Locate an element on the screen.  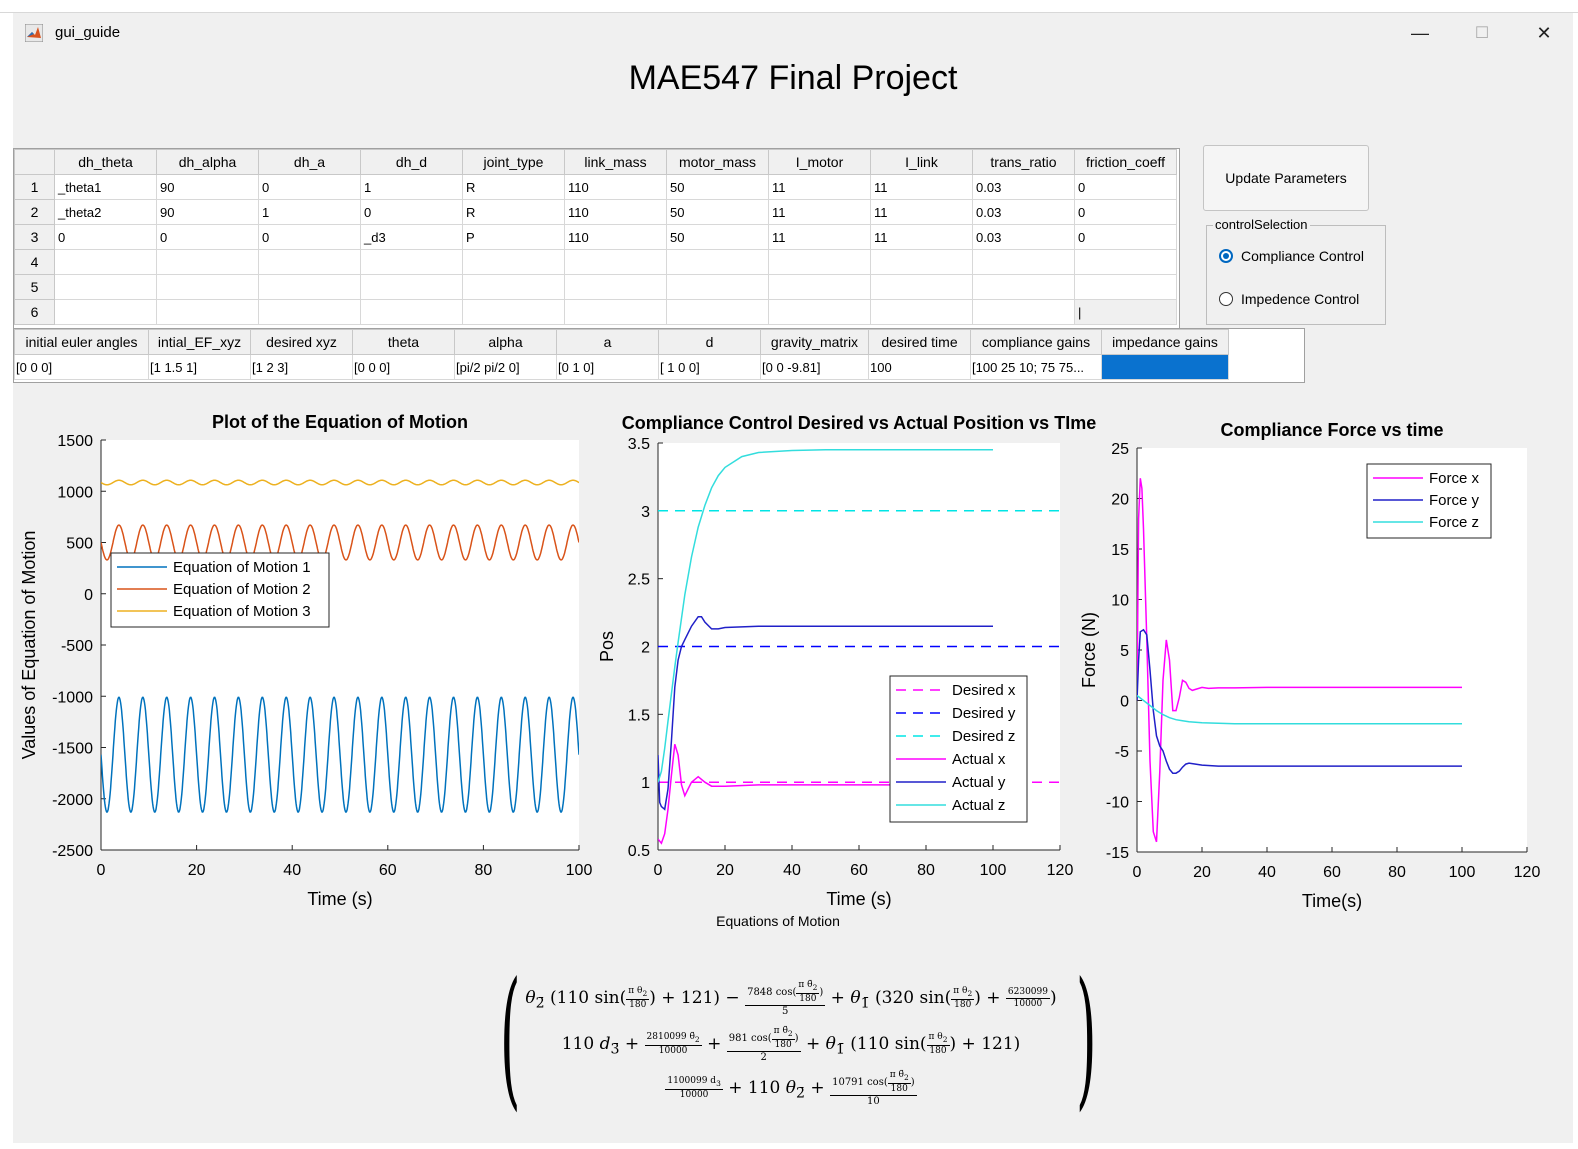
y-tick-label: 0.5 is located at coordinates (639, 851).